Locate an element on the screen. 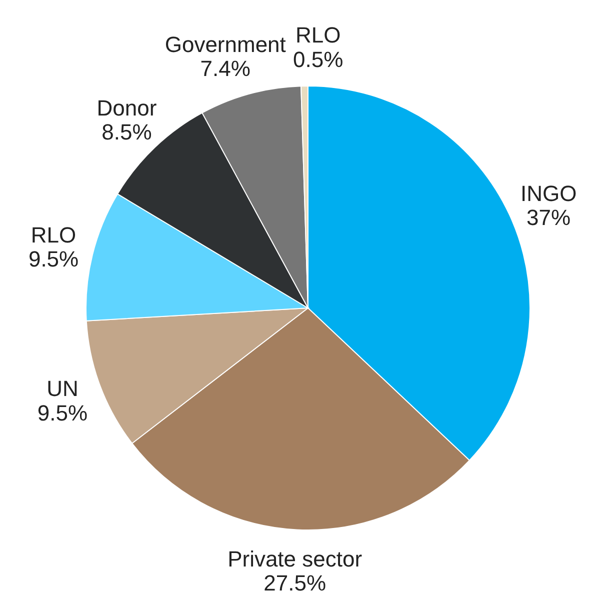 The height and width of the screenshot is (599, 605). data-label: 8.5% is located at coordinates (127, 132).